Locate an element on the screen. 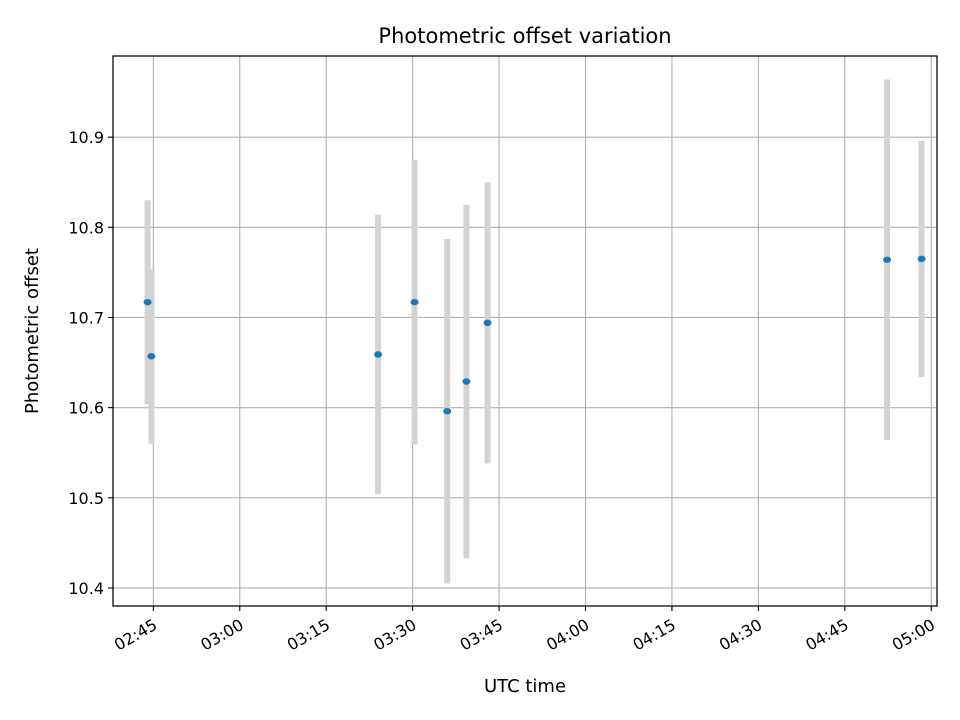 The image size is (960, 720). y-axis: 10.4 10.5 10.6 10.7 10.8 10.9 is located at coordinates (90, 363).